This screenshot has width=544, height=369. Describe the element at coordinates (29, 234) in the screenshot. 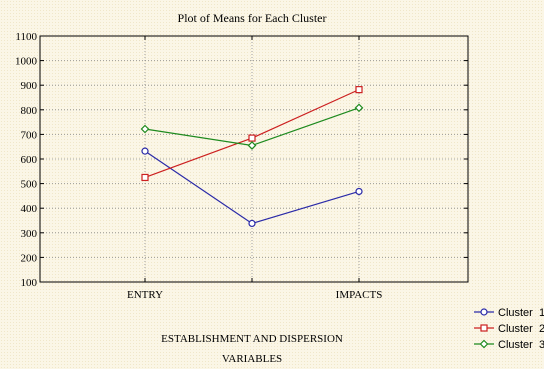

I see `y-tick-label: 300` at that location.